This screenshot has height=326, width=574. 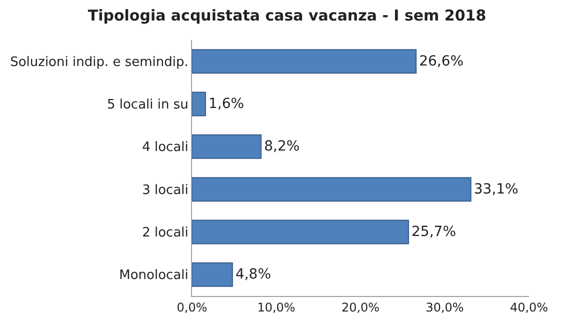 What do you see at coordinates (434, 232) in the screenshot?
I see `data-label: 25,7%` at bounding box center [434, 232].